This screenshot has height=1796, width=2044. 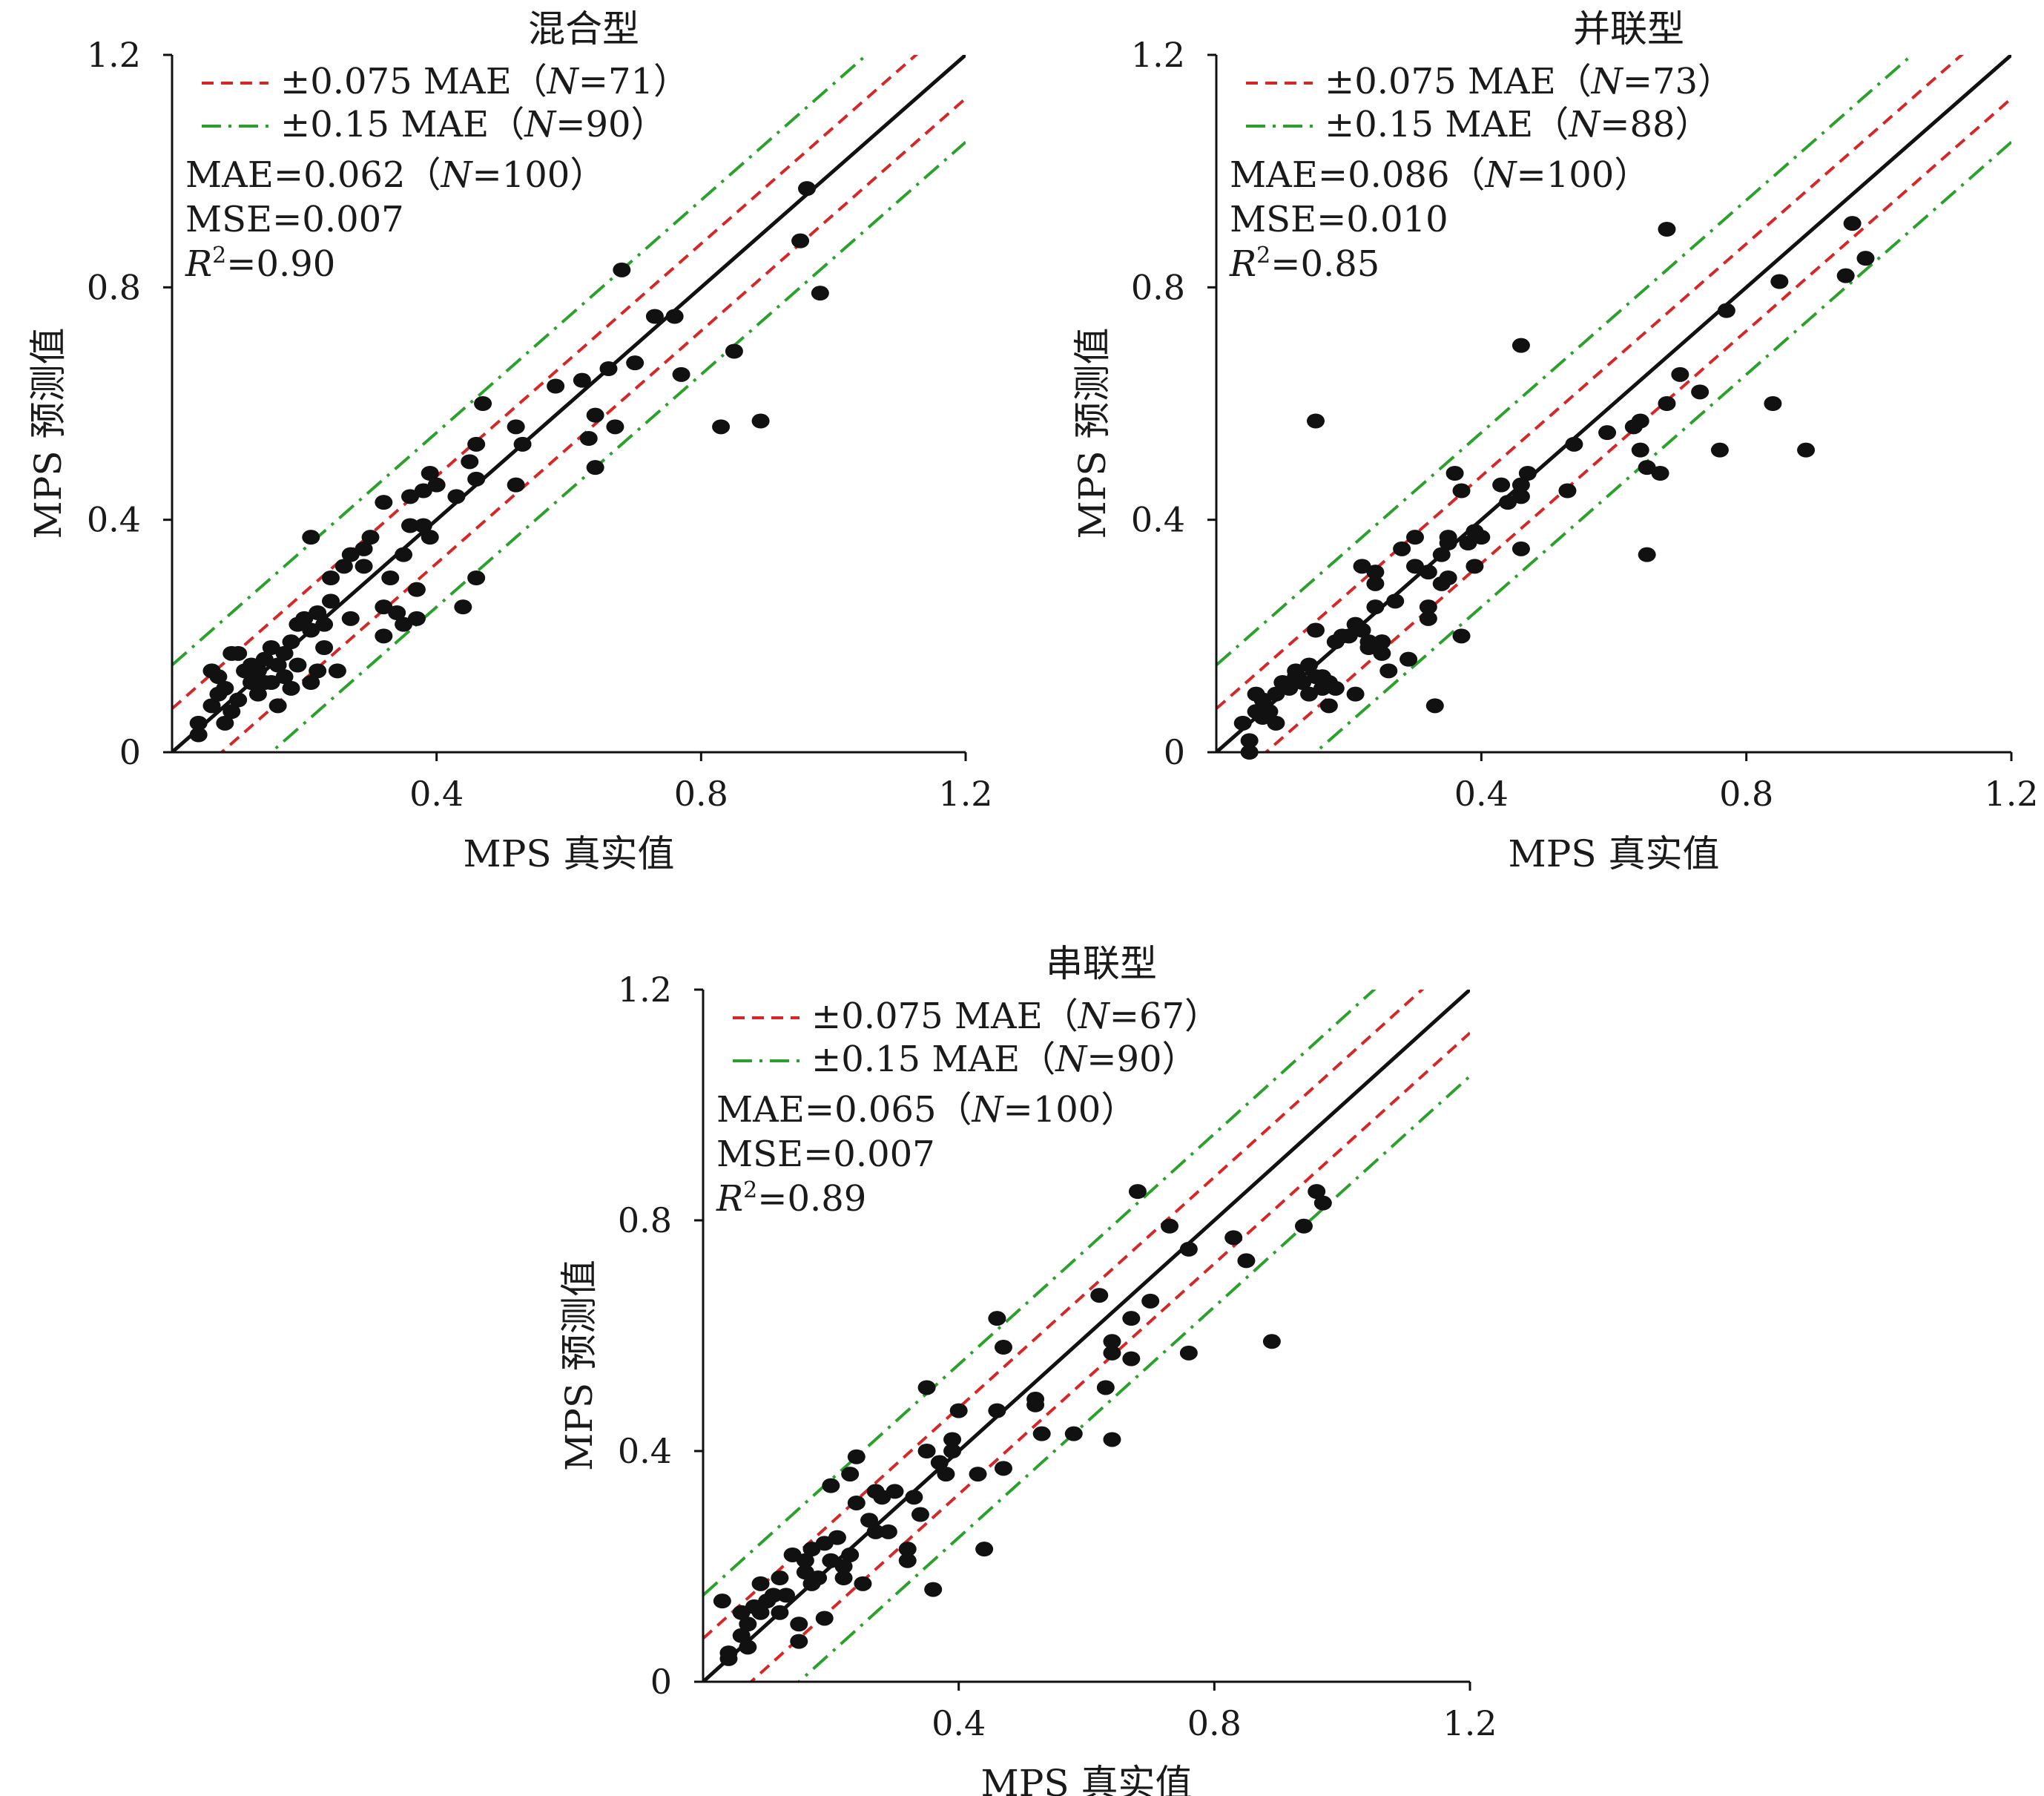 I want to click on upper-inner-band-line, so click(x=1590, y=382).